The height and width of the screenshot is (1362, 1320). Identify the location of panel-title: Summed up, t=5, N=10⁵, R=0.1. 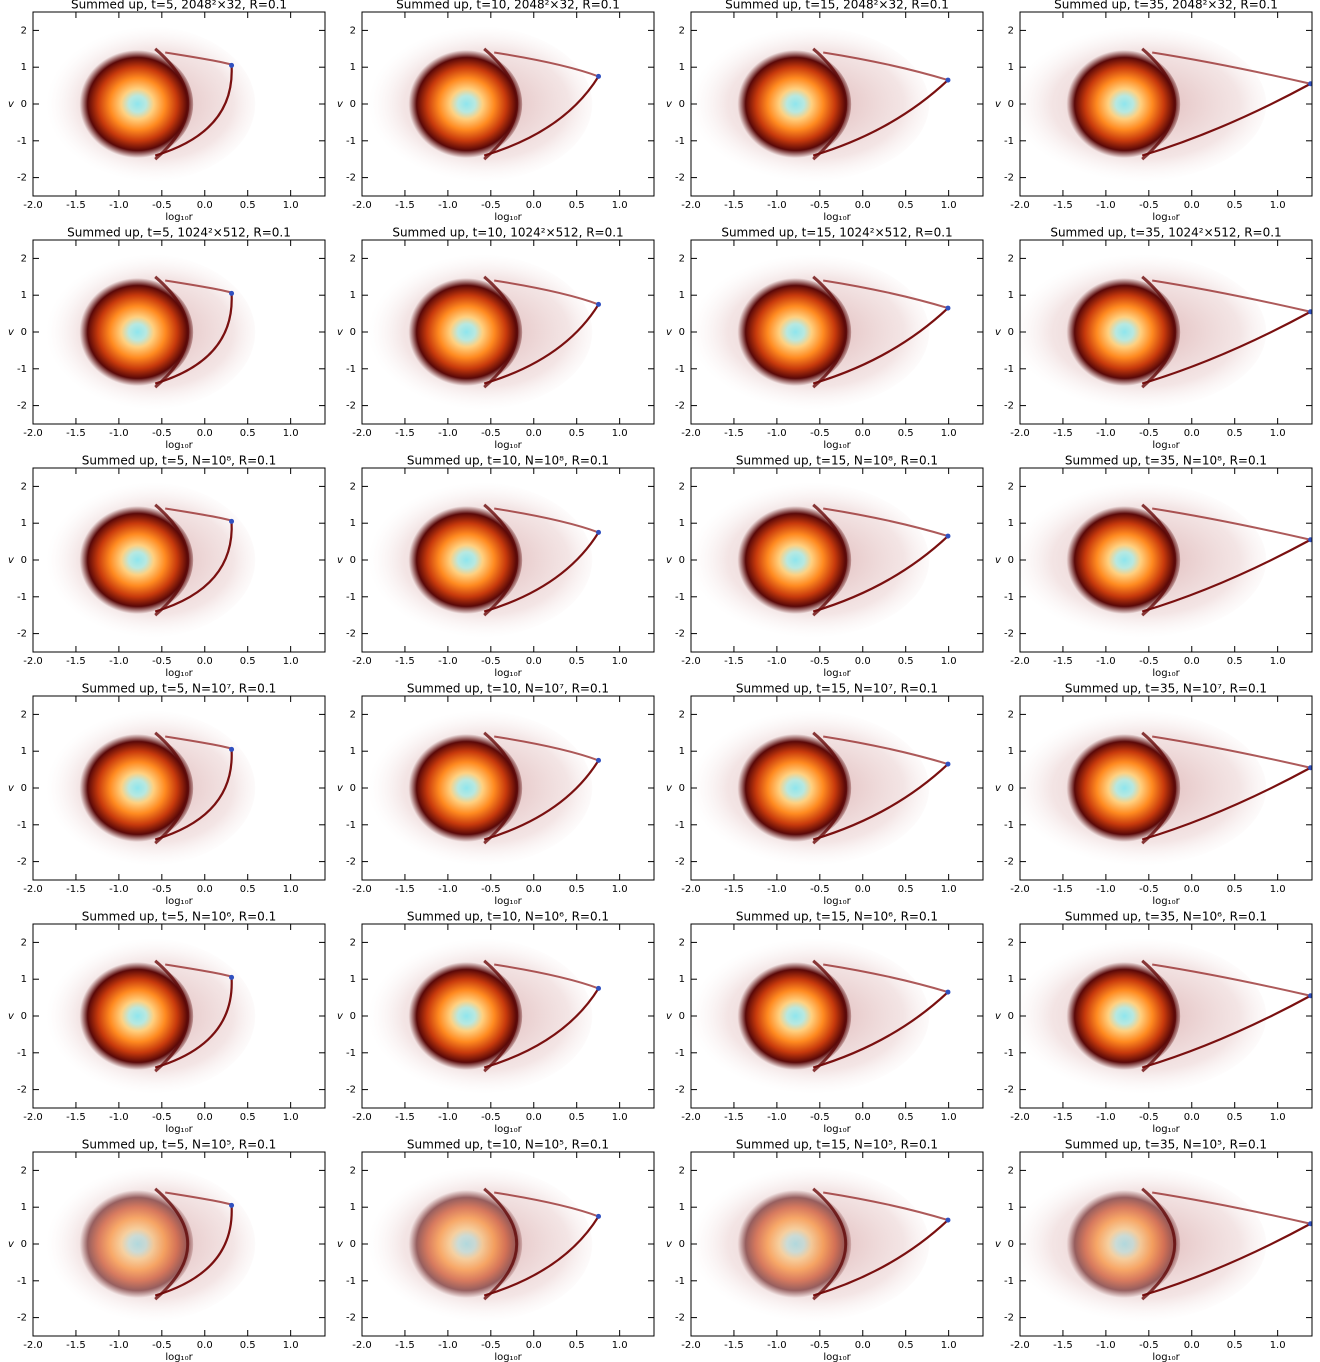
(179, 1145).